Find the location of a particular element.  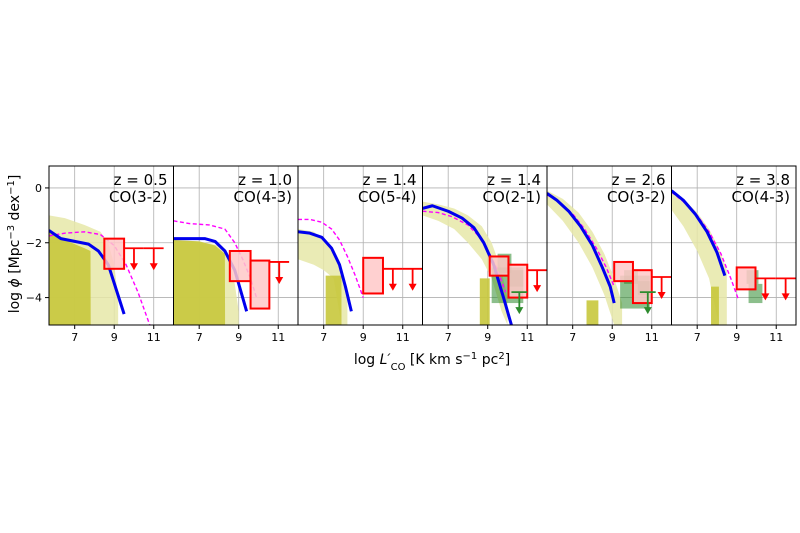

panel-1: 7 9 11 z = 0.5CO(3-2) is located at coordinates (111, 254).